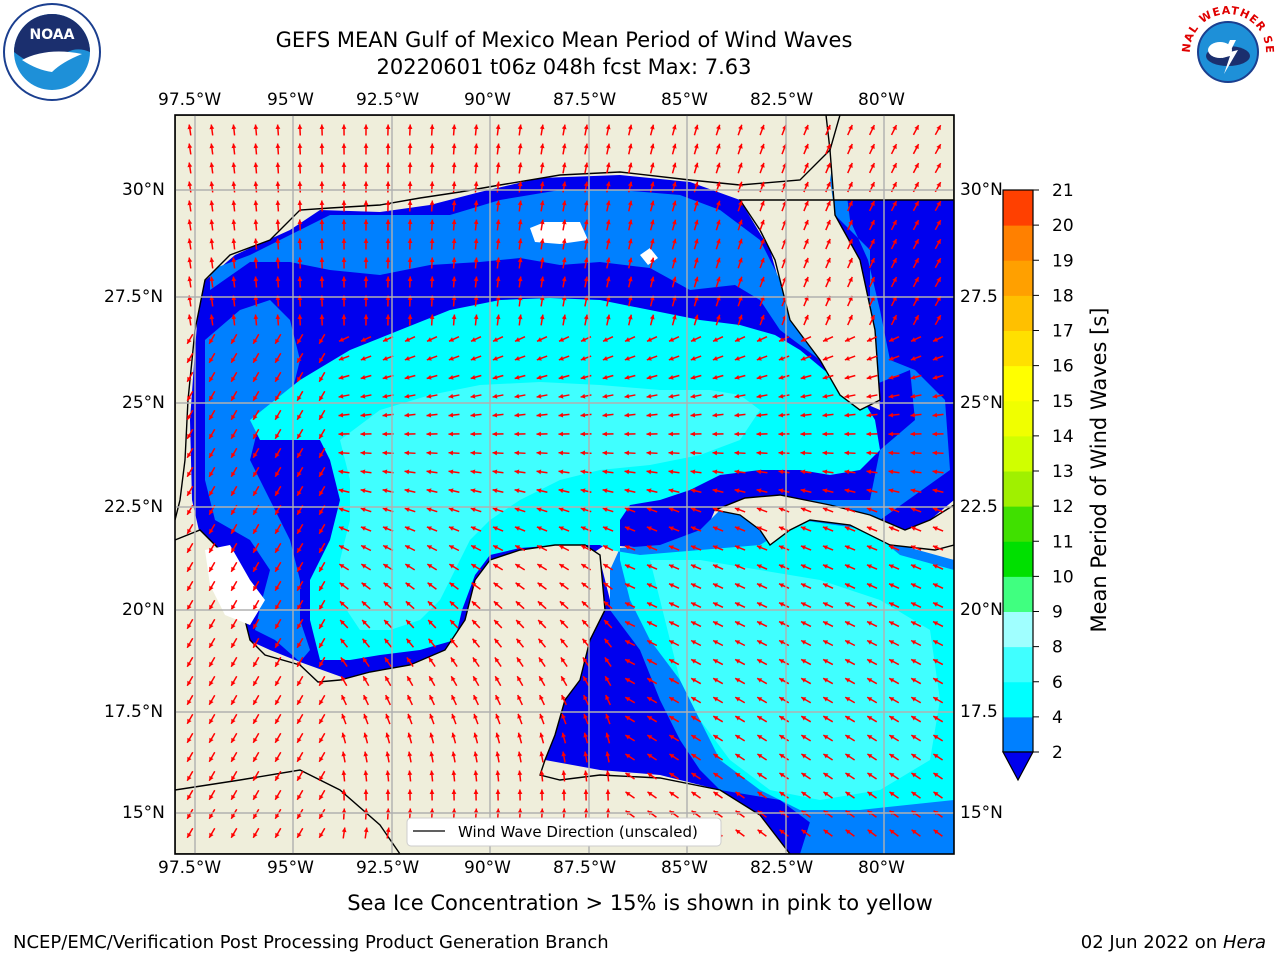 The width and height of the screenshot is (1280, 960). Describe the element at coordinates (1225, 51) in the screenshot. I see `nws-logo: NATIONAL WEATHER SERVICE` at that location.